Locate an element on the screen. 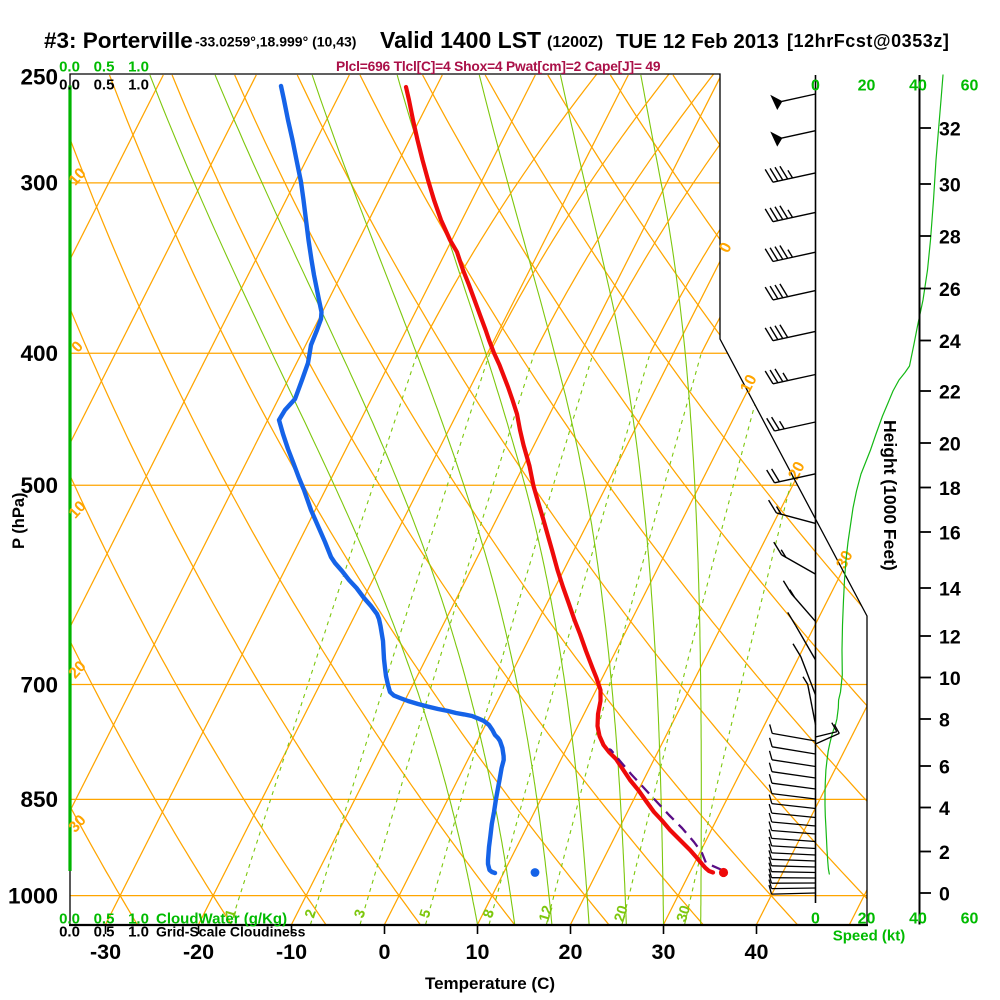 The image size is (1000, 1000). svg-text: -20 is located at coordinates (198, 952).